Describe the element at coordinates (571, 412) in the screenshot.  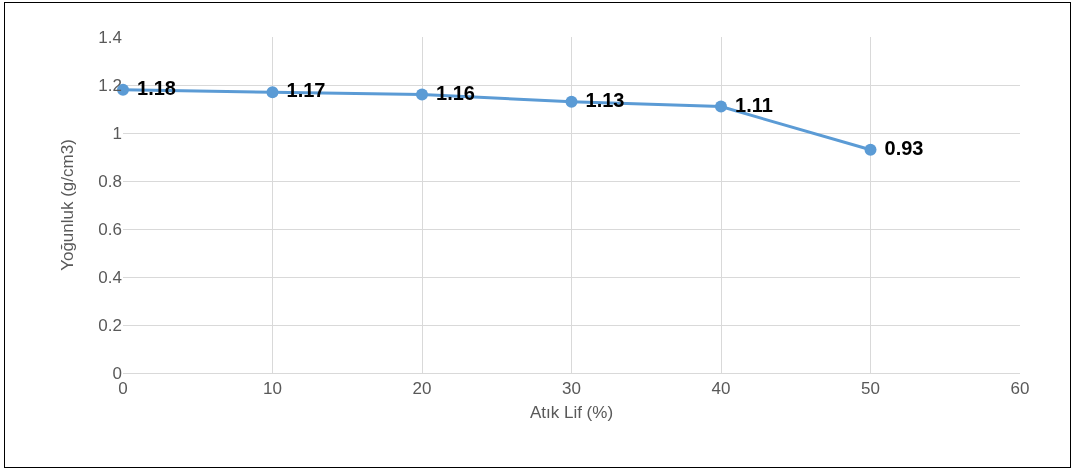
I see `x-axis-title: Atık Lif (%)` at that location.